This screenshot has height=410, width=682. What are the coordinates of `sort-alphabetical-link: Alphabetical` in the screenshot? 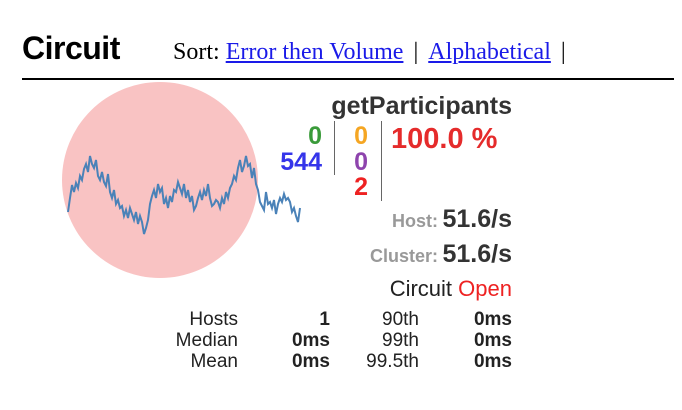 It's located at (489, 52).